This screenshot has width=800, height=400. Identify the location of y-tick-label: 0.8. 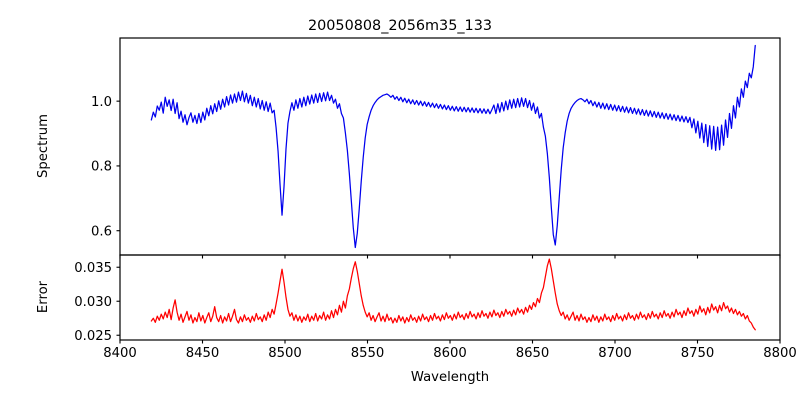
(101, 167).